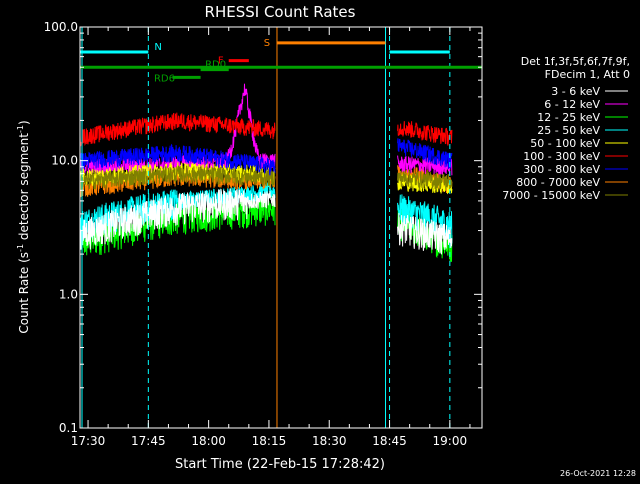  I want to click on legend-label-4: 25 - 50 keV, so click(568, 130).